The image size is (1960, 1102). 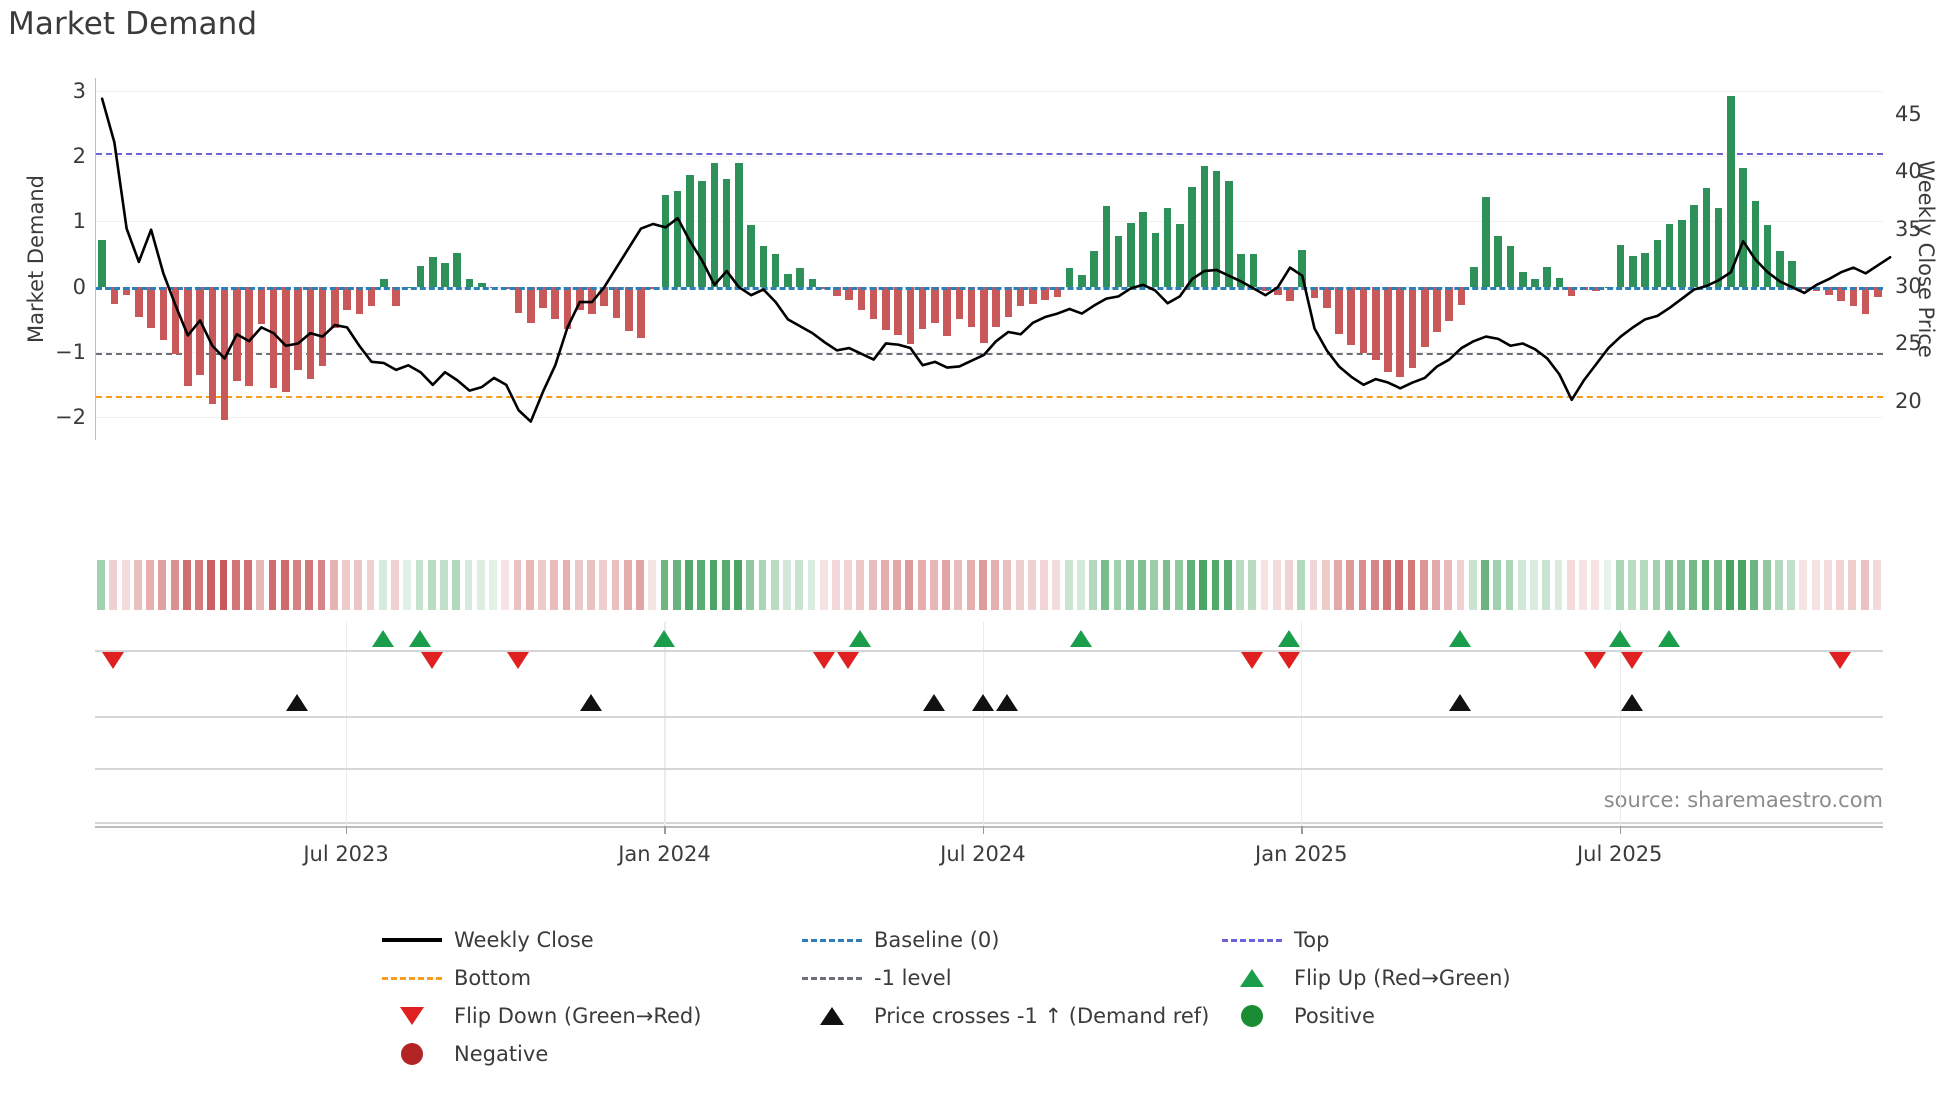 I want to click on legend-item: Bottom, so click(x=455, y=978).